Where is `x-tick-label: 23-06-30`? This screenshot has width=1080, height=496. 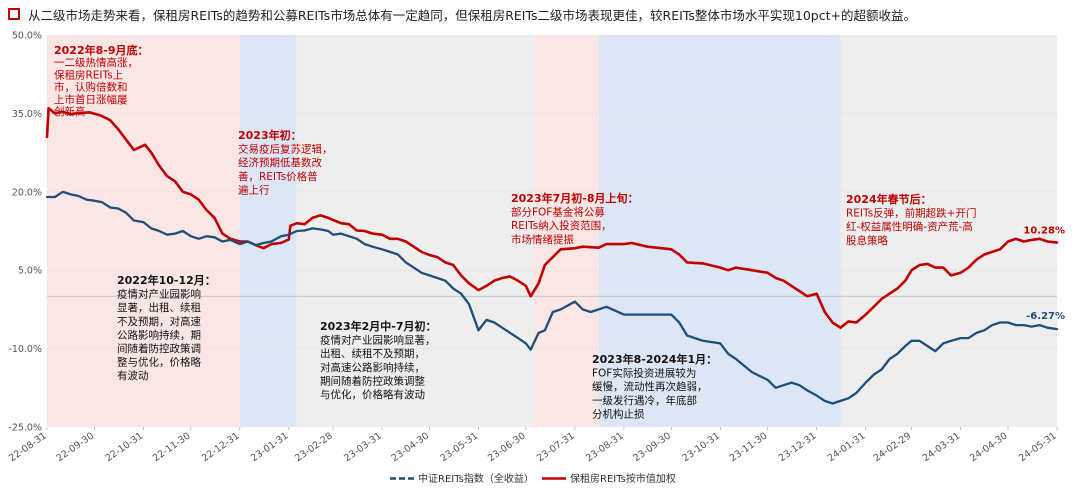 x-tick-label: 23-06-30 is located at coordinates (507, 447).